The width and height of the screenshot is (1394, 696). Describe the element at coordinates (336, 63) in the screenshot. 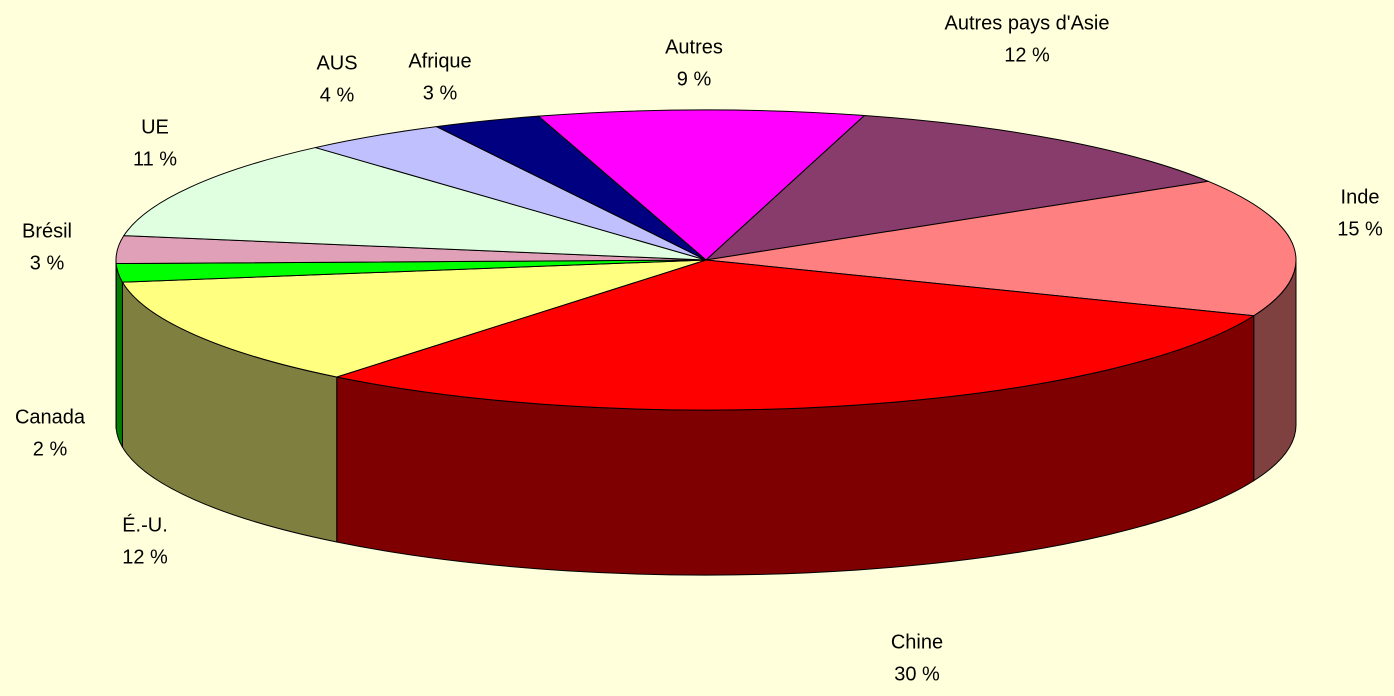

I see `slice-label: AUS` at that location.